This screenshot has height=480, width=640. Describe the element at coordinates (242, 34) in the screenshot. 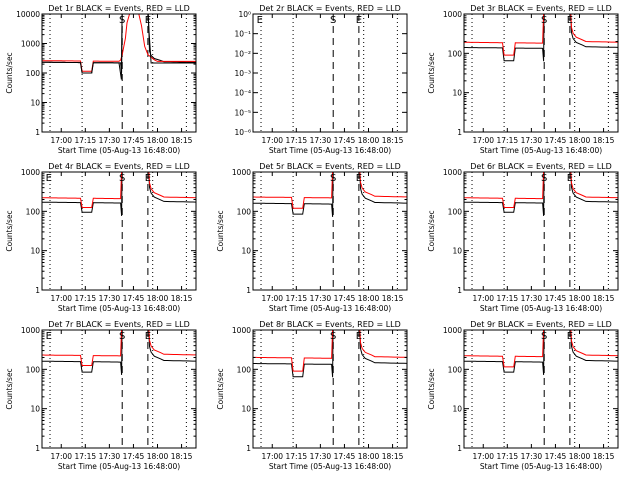

I see `y-tick-label: 10⁻¹` at that location.